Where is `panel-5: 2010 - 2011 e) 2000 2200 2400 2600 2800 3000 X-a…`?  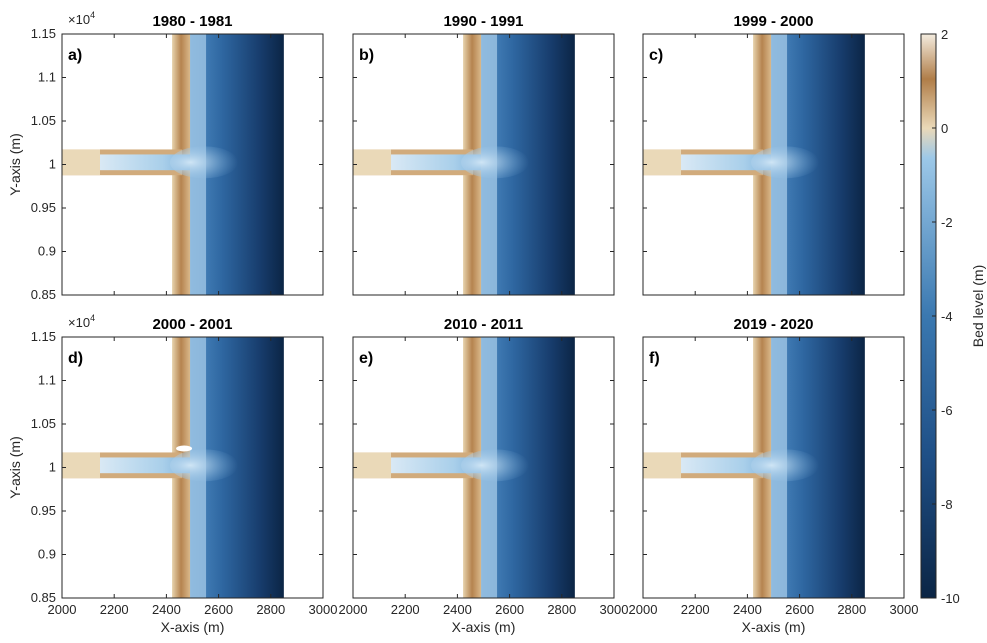
panel-5: 2010 - 2011 e) 2000 2200 2400 2600 2800 3000 X-a… is located at coordinates (484, 475).